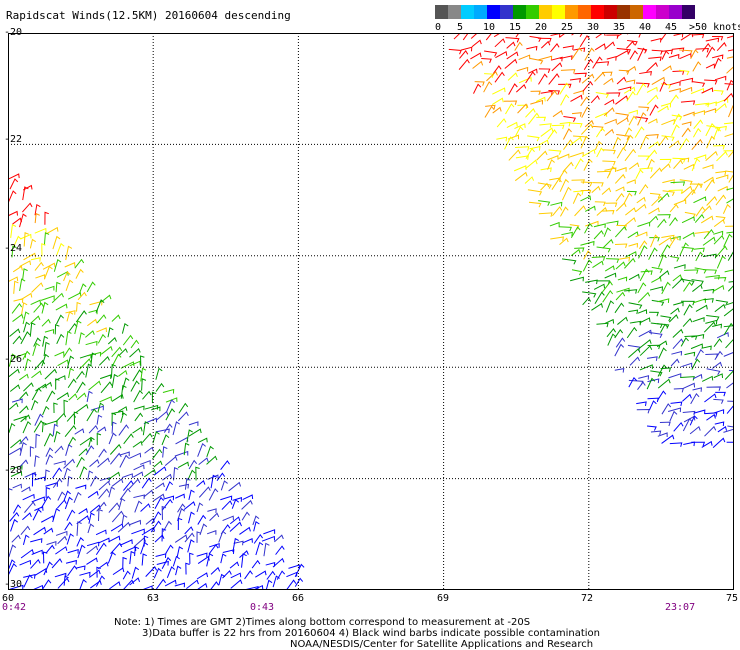 This screenshot has height=650, width=740. I want to click on lon-label-69: 69, so click(443, 598).